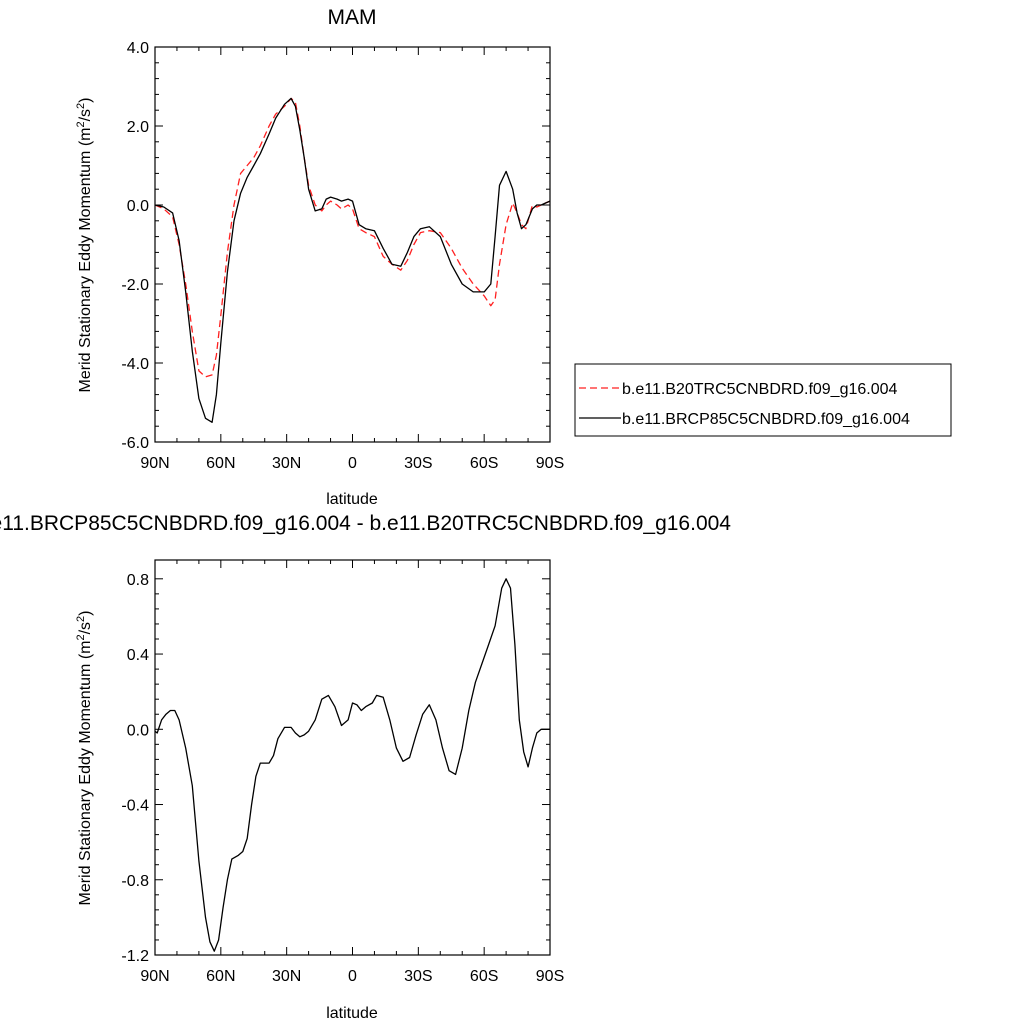 Image resolution: width=1024 pixels, height=1024 pixels. What do you see at coordinates (352, 499) in the screenshot?
I see `top-x-axis-label: latitude` at bounding box center [352, 499].